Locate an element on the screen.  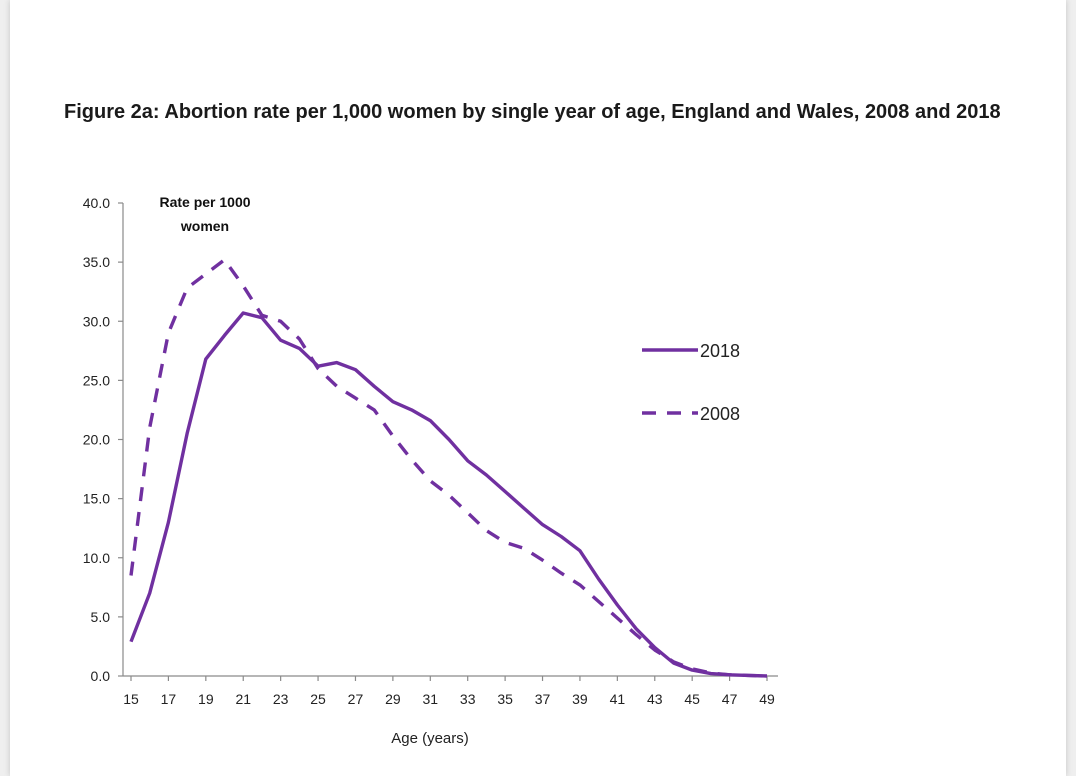
legend-label-2018: 2018 is located at coordinates (720, 351).